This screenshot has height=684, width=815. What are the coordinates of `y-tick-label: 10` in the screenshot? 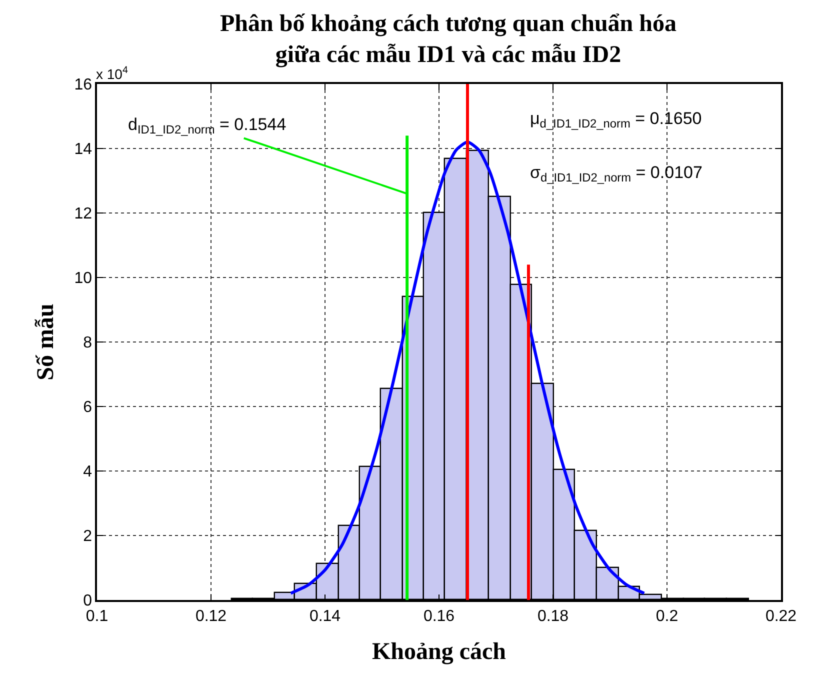 It's located at (83, 279).